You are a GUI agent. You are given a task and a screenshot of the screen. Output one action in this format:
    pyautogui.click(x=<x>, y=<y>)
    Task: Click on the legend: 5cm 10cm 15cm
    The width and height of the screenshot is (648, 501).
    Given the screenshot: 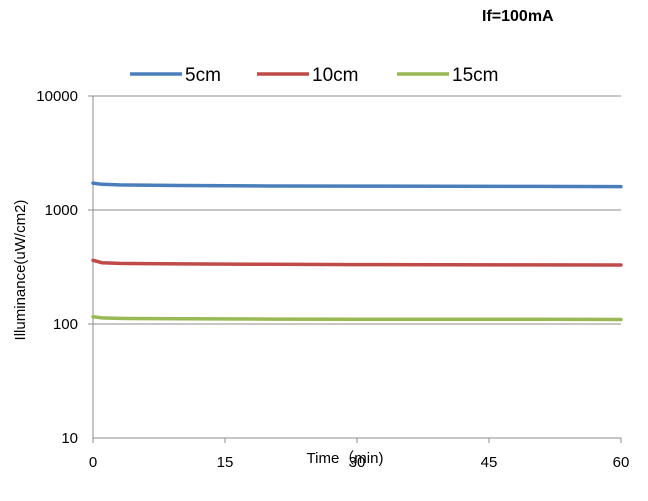 What is the action you would take?
    pyautogui.click(x=314, y=75)
    